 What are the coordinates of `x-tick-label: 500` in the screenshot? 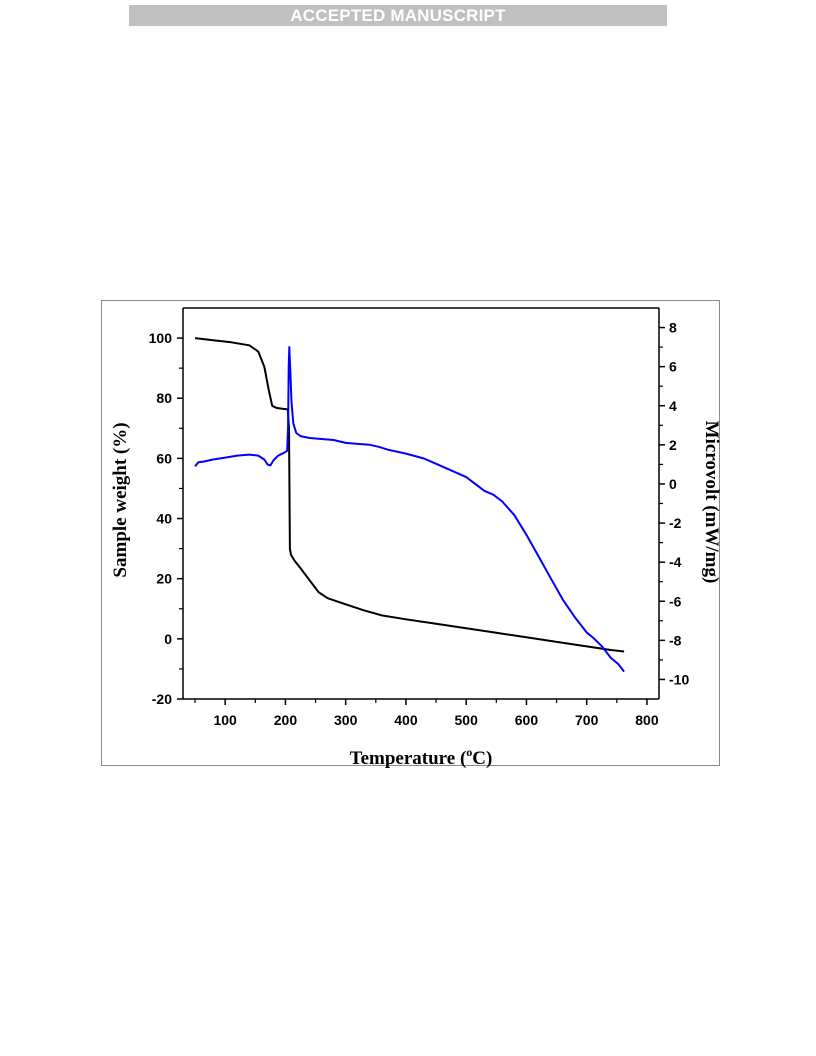 It's located at (467, 720).